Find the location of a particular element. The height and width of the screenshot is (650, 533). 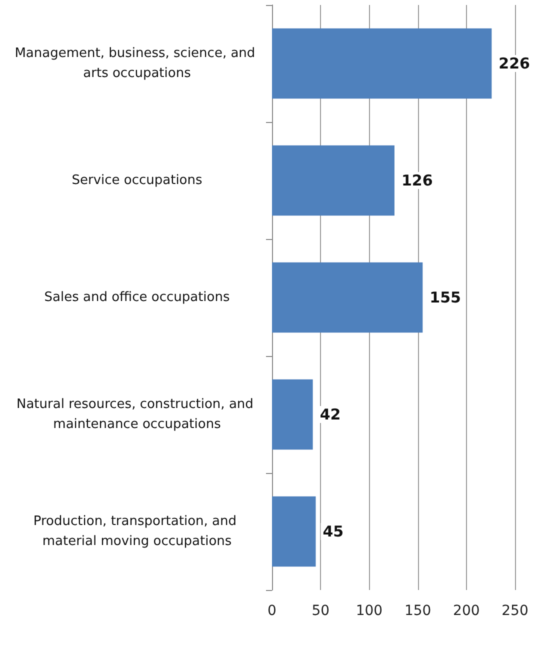

y-tick-label: Service occupations is located at coordinates (137, 180).